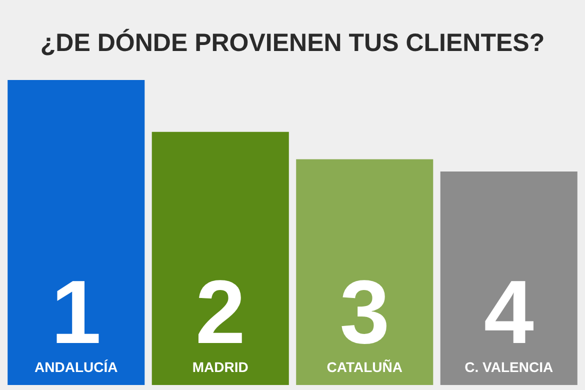 The height and width of the screenshot is (390, 585). Describe the element at coordinates (292, 43) in the screenshot. I see `chart-title: ¿DE DÓNDE PROVIENEN TUS CLIENTES?` at that location.